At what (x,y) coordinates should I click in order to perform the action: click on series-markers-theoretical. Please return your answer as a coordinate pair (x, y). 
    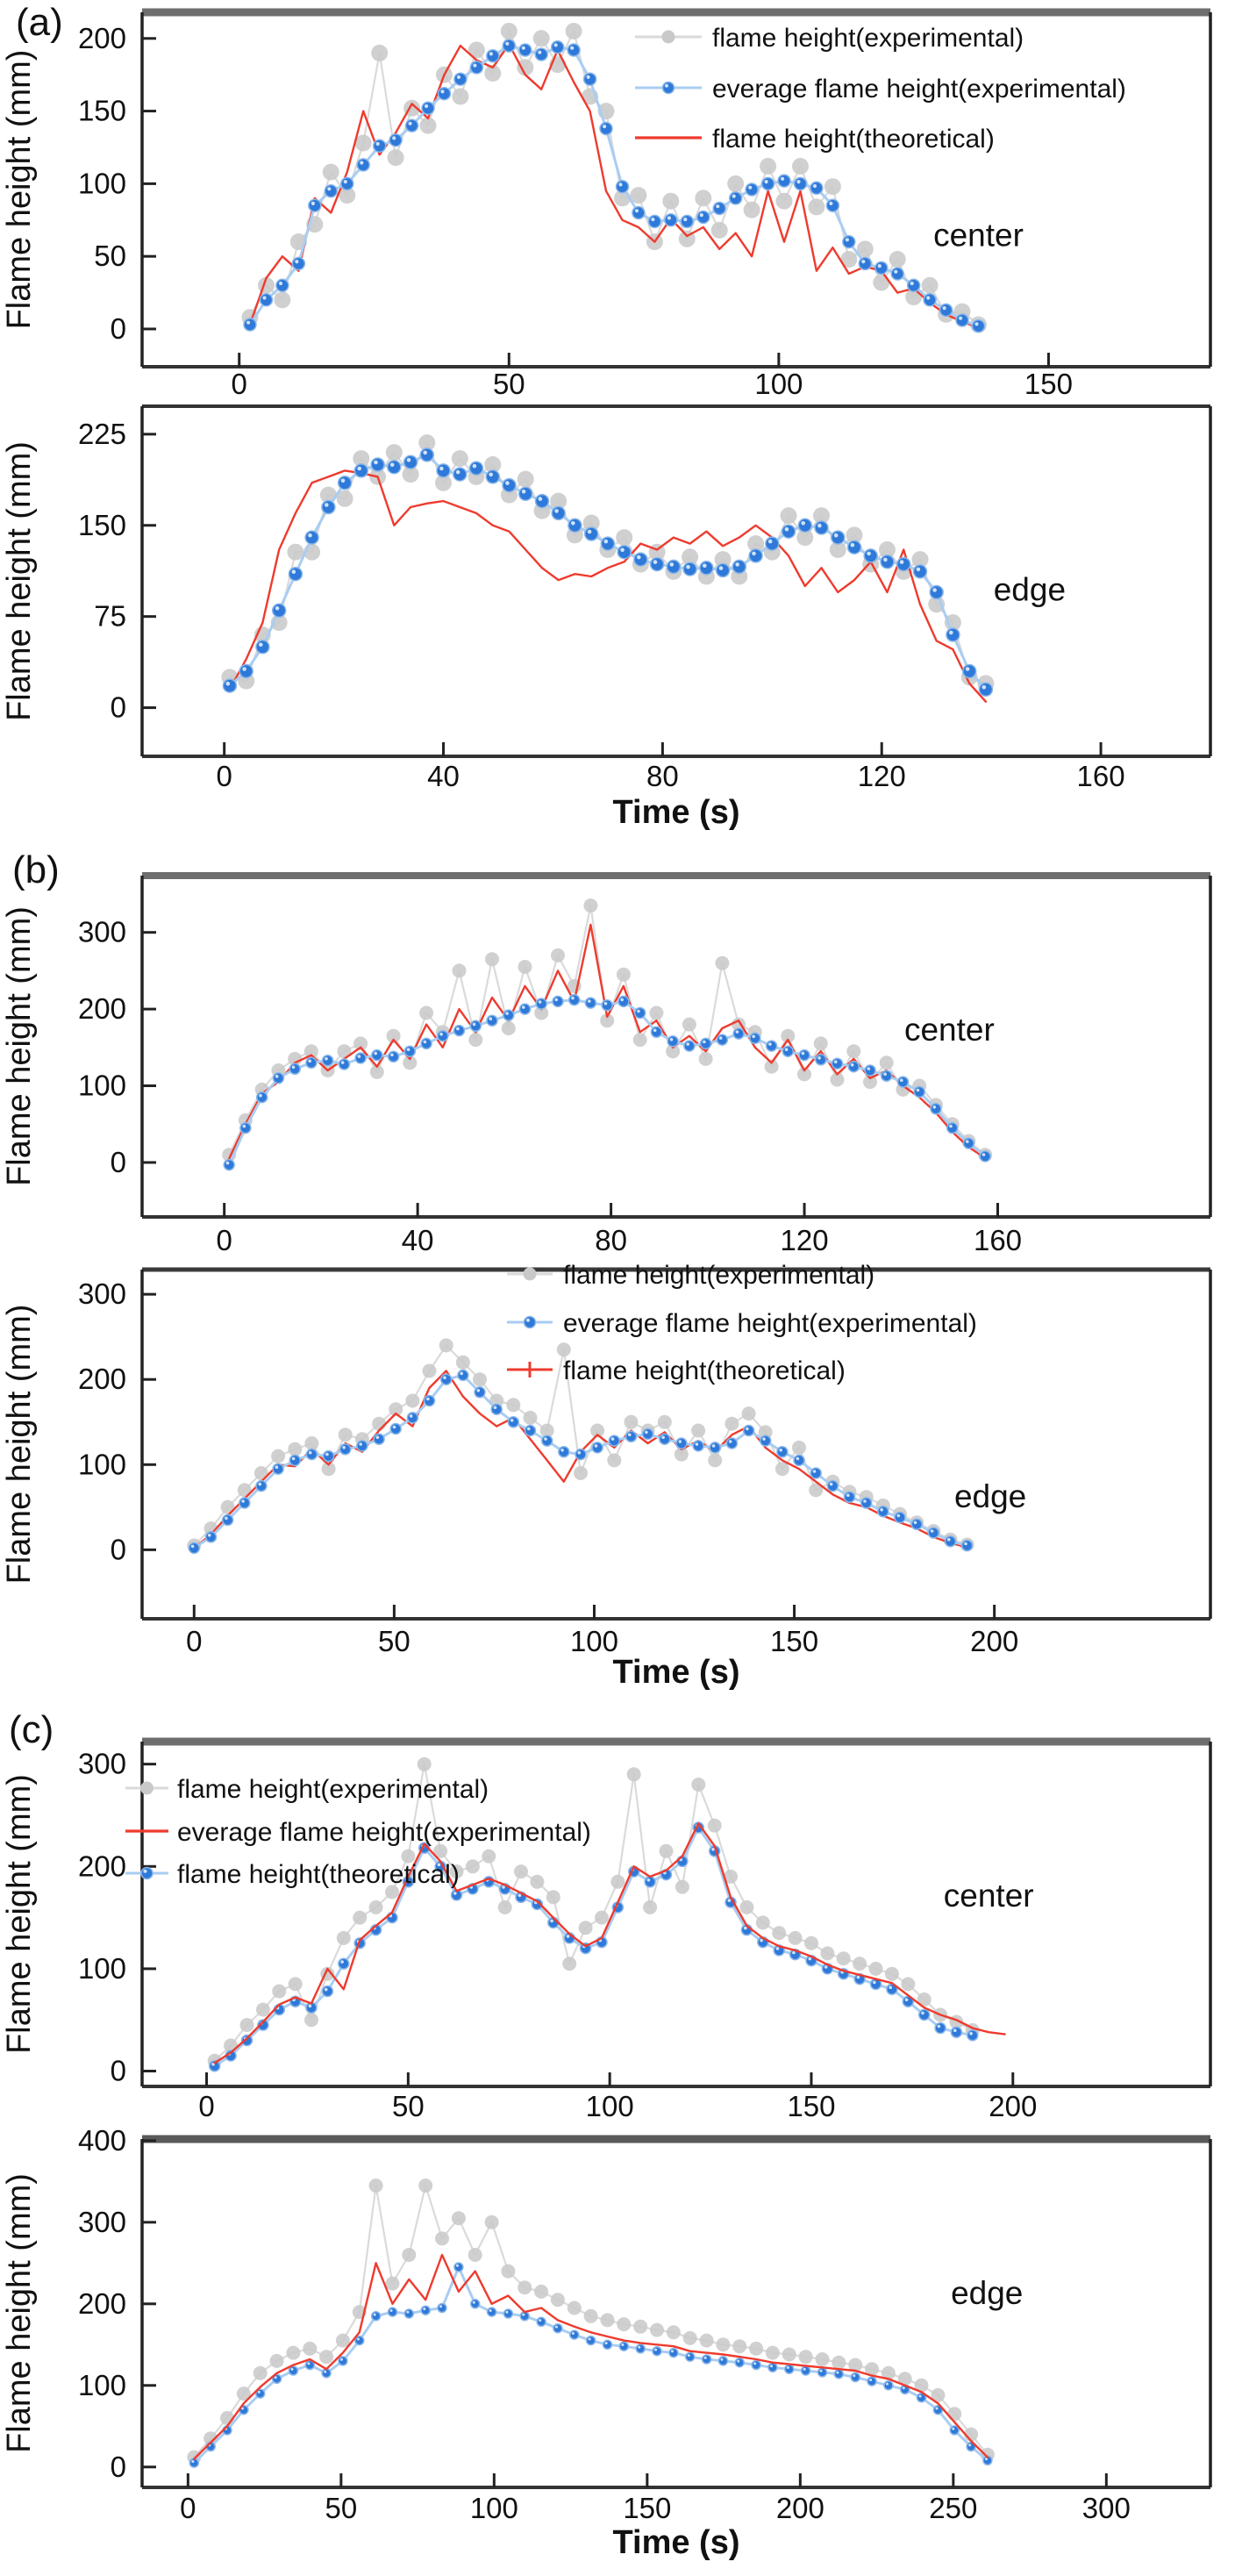
    Looking at the image, I should click on (591, 2365).